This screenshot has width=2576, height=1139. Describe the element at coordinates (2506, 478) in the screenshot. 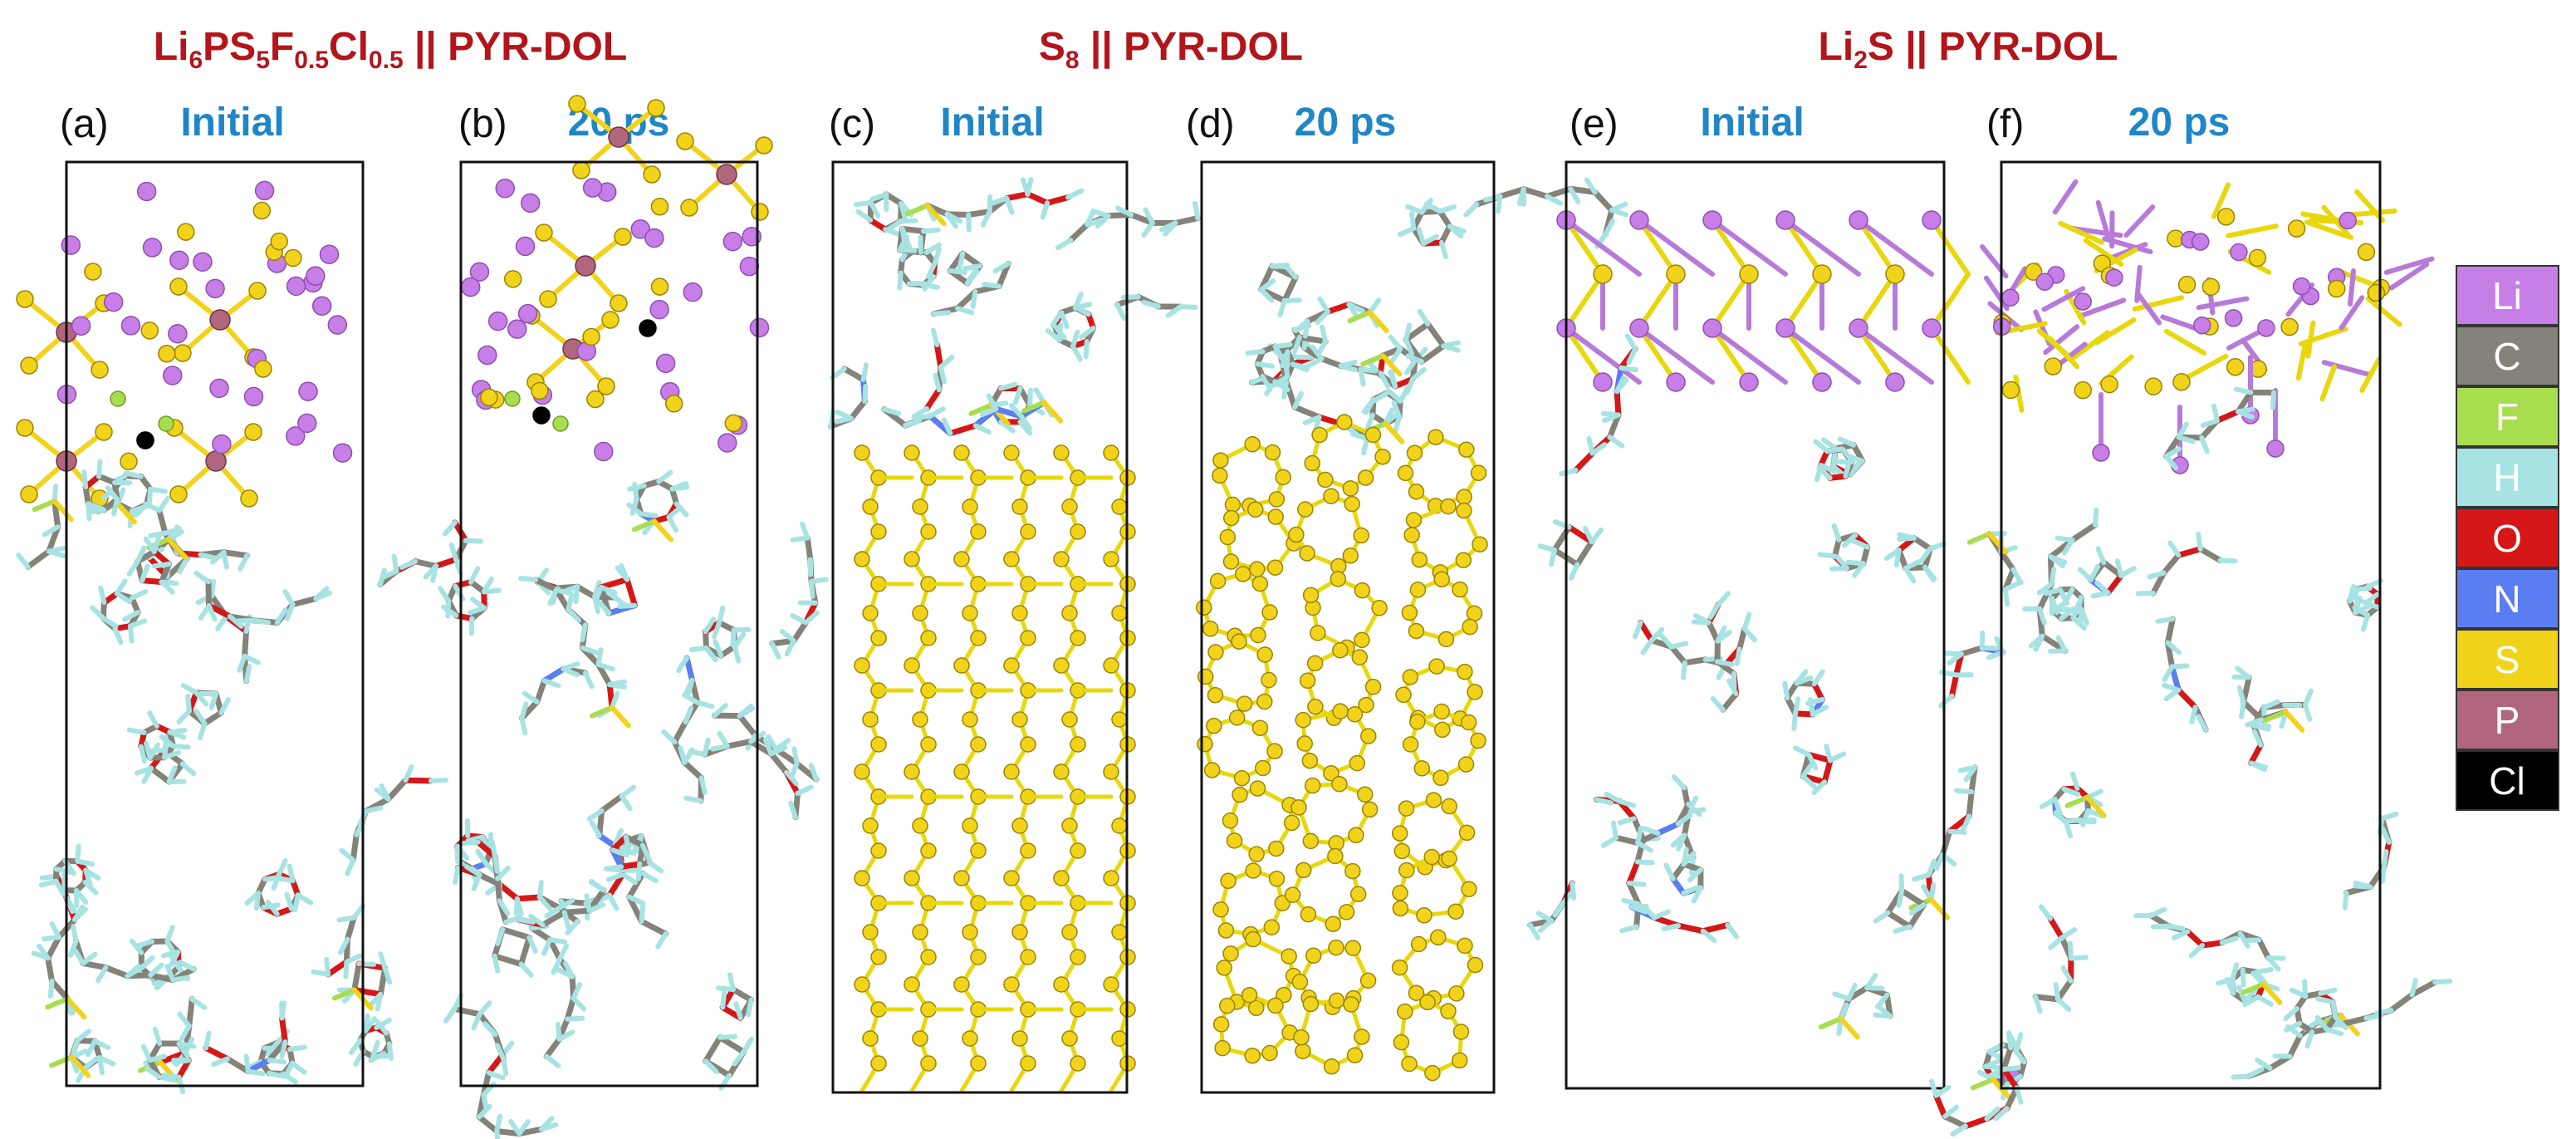

I see `legend-label: H` at that location.